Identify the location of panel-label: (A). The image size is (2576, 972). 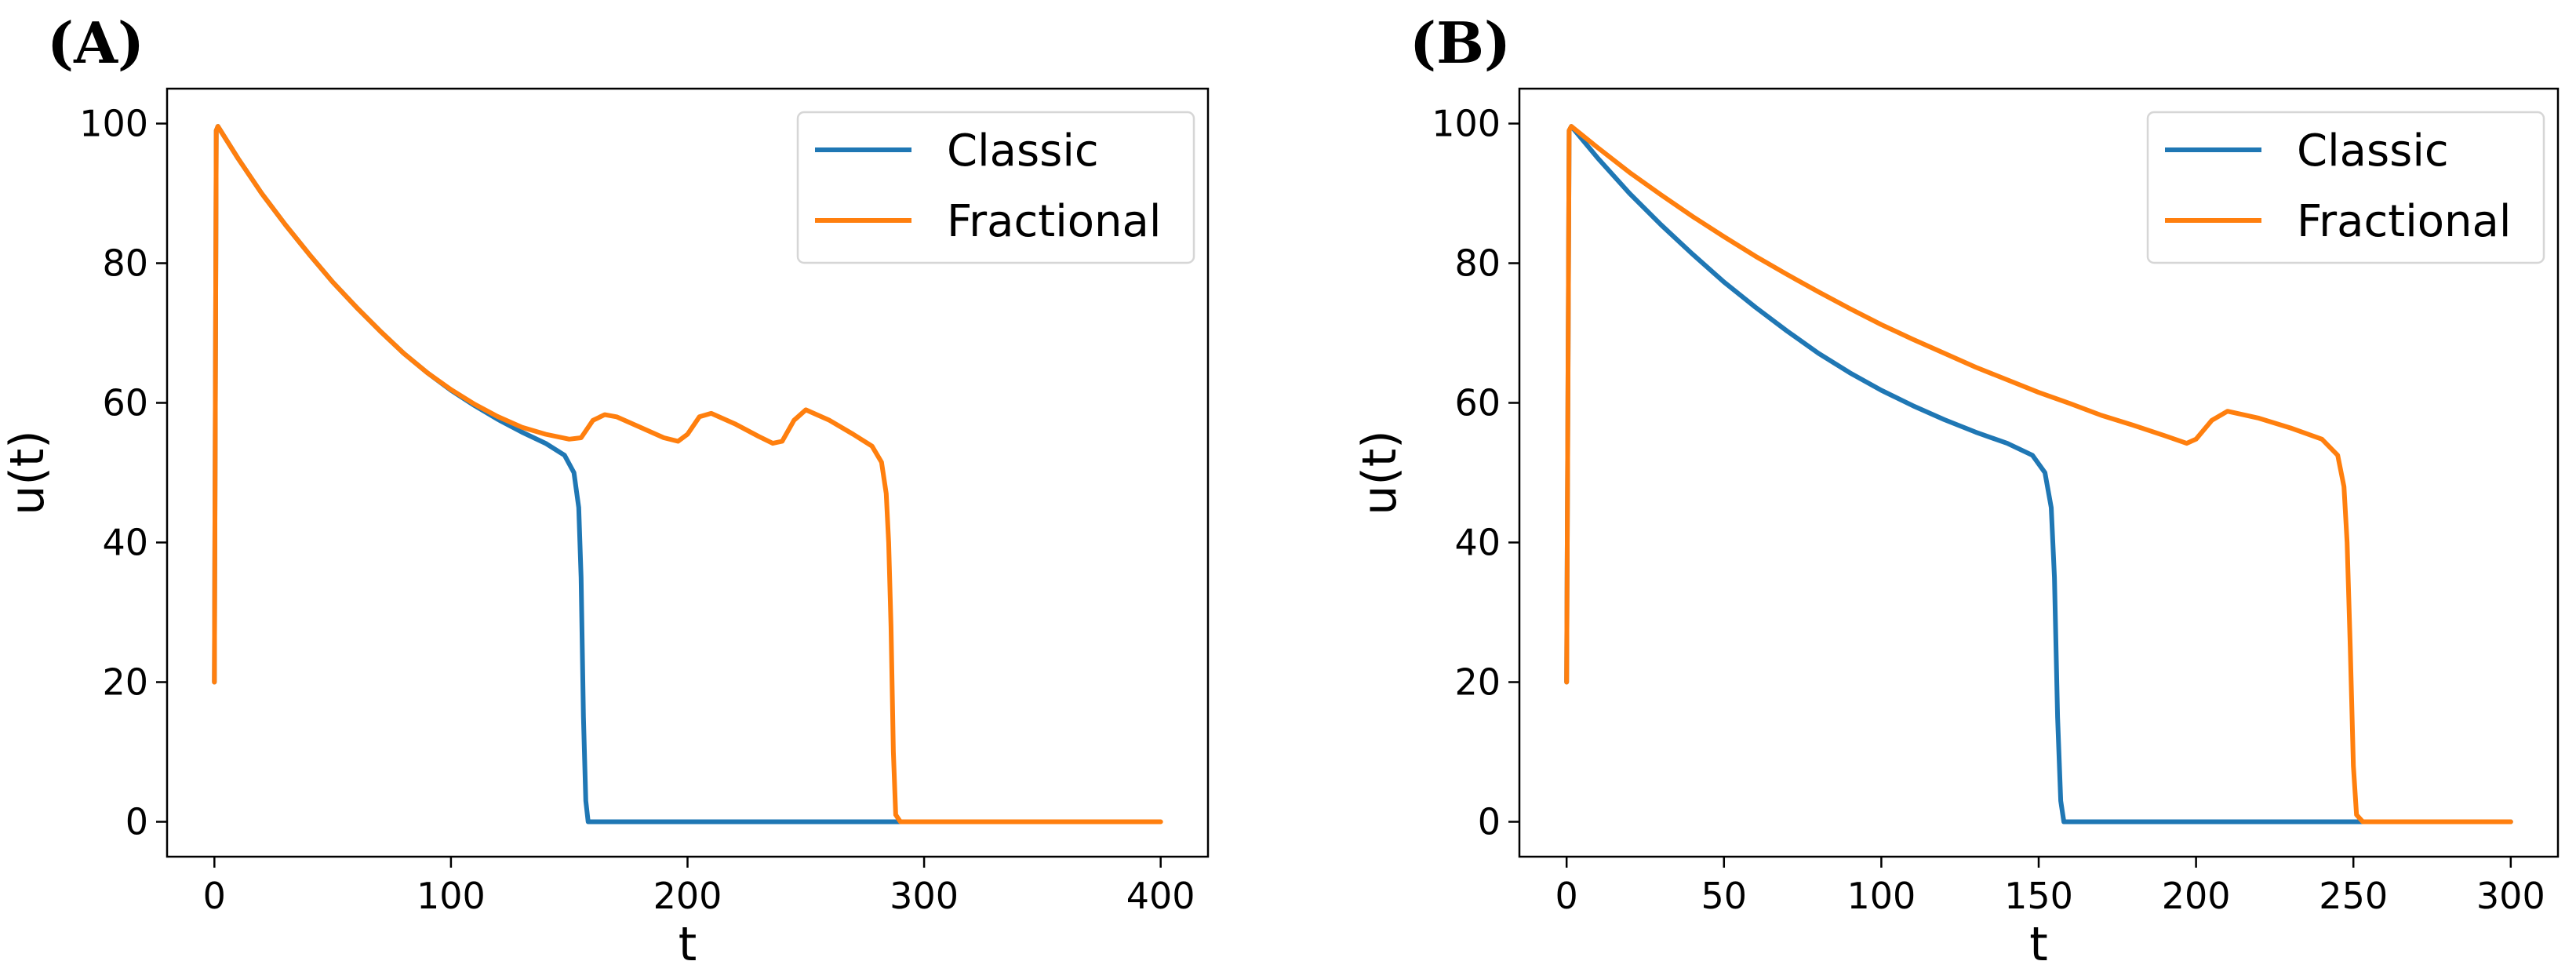
(95, 42).